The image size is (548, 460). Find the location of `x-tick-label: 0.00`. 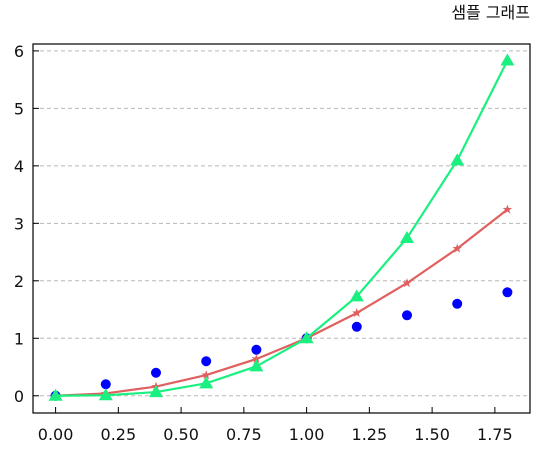

x-tick-label: 0.00 is located at coordinates (56, 434).